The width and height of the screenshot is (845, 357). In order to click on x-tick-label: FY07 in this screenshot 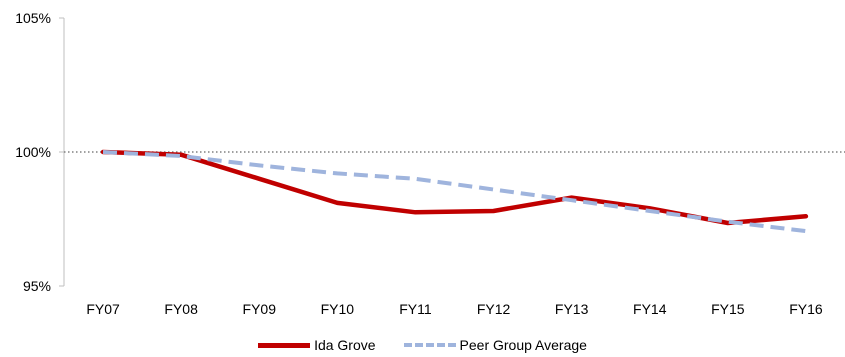, I will do `click(103, 309)`.